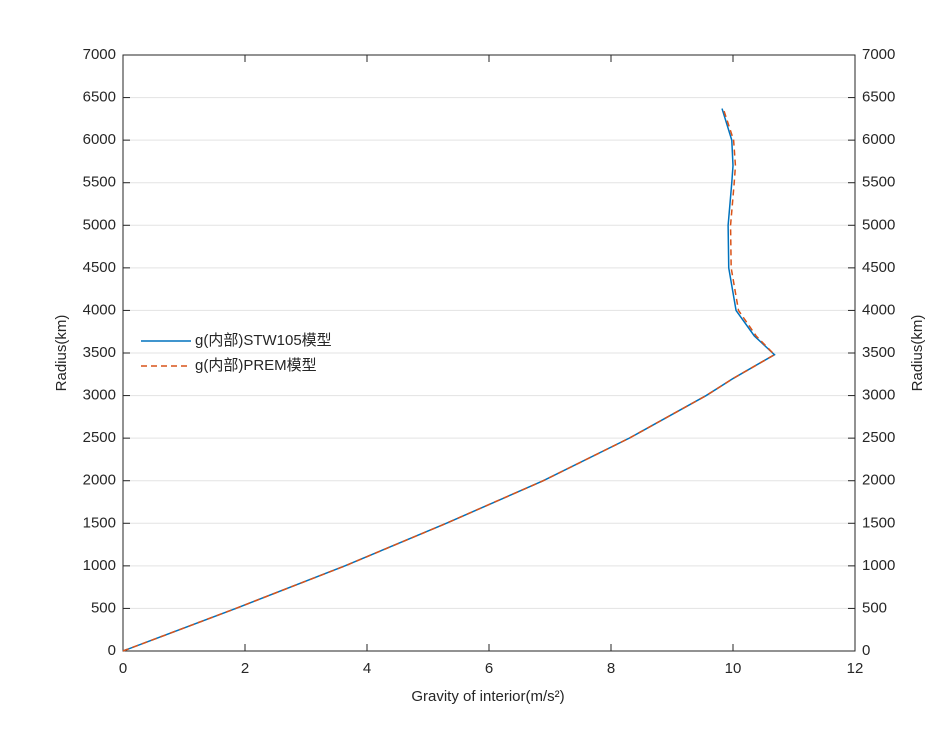  I want to click on x-tick-label: 10, so click(733, 668).